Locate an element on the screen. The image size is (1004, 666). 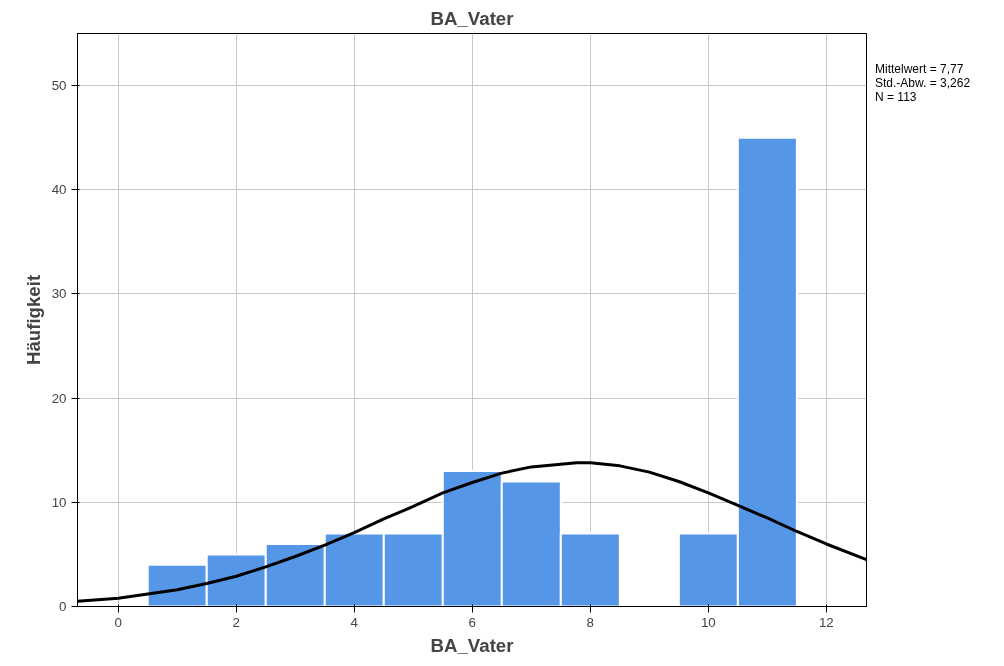
x-tick-label: 0 is located at coordinates (118, 622).